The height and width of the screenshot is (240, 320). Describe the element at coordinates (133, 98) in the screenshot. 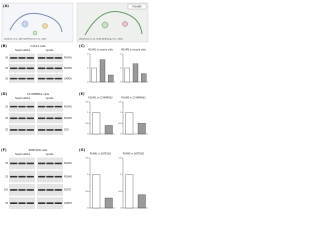

I see `chart-title: PGAM5 in C2-MMP6K2` at that location.